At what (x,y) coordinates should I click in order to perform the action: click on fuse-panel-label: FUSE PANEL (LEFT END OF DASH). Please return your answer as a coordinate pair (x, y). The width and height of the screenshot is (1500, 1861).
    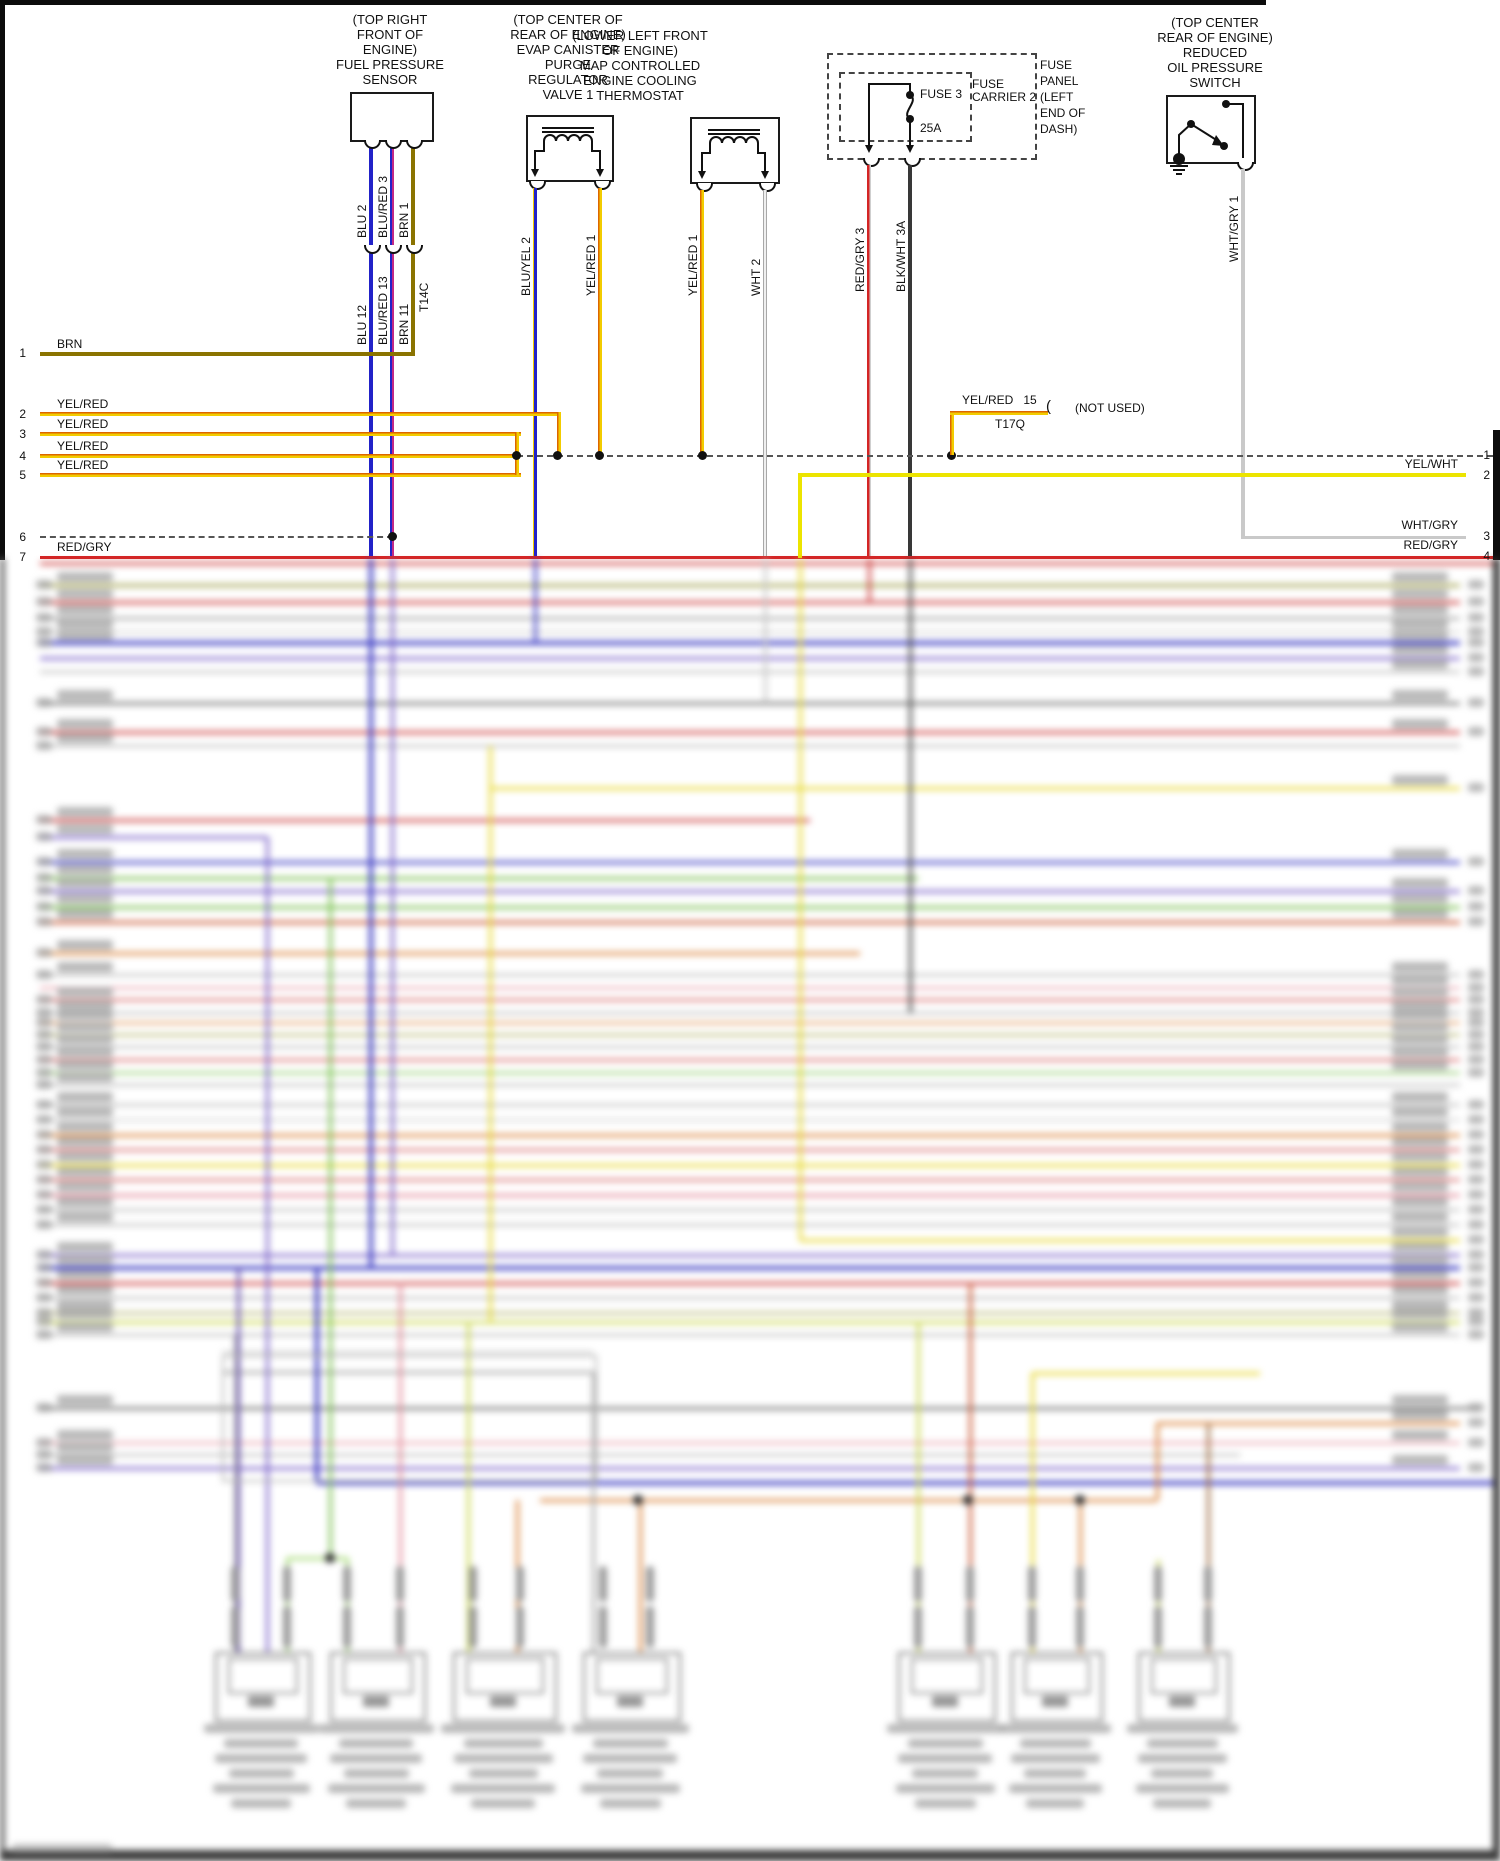
    Looking at the image, I should click on (1063, 97).